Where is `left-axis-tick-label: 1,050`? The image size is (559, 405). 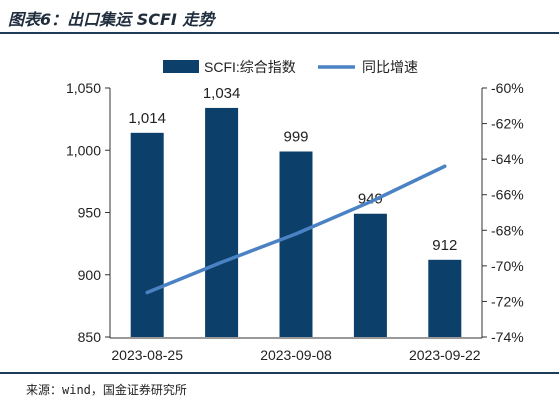 left-axis-tick-label: 1,050 is located at coordinates (83, 88).